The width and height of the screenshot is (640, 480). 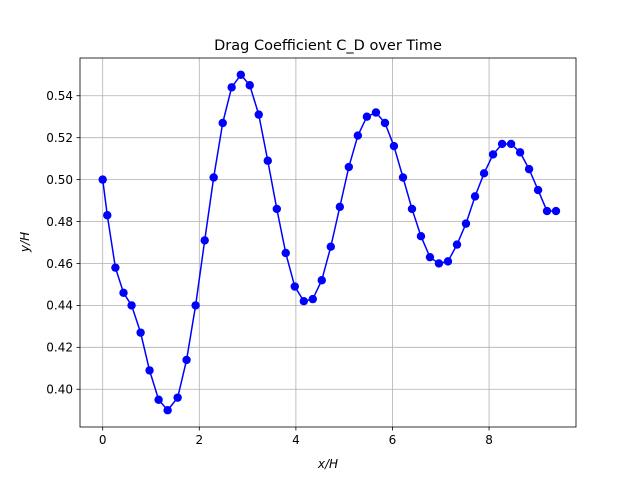 What do you see at coordinates (393, 440) in the screenshot?
I see `x-tick-label: 6` at bounding box center [393, 440].